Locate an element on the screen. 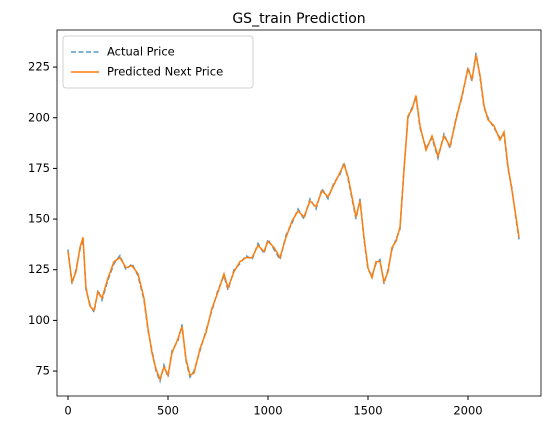 The width and height of the screenshot is (552, 439). y-tick-label: 225 is located at coordinates (39, 67).